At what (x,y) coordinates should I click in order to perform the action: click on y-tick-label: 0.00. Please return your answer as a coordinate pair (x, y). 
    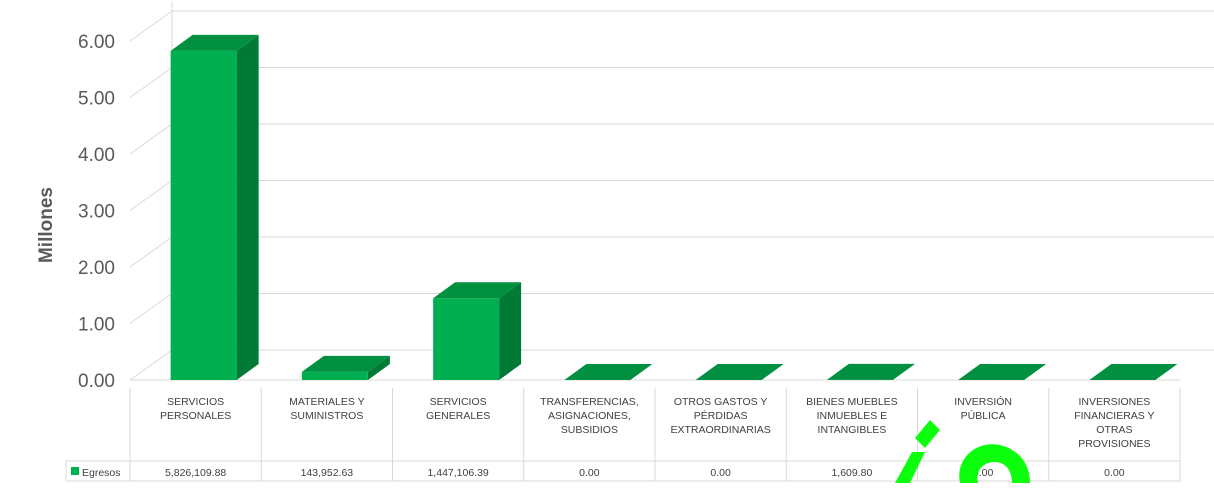
    Looking at the image, I should click on (96, 381).